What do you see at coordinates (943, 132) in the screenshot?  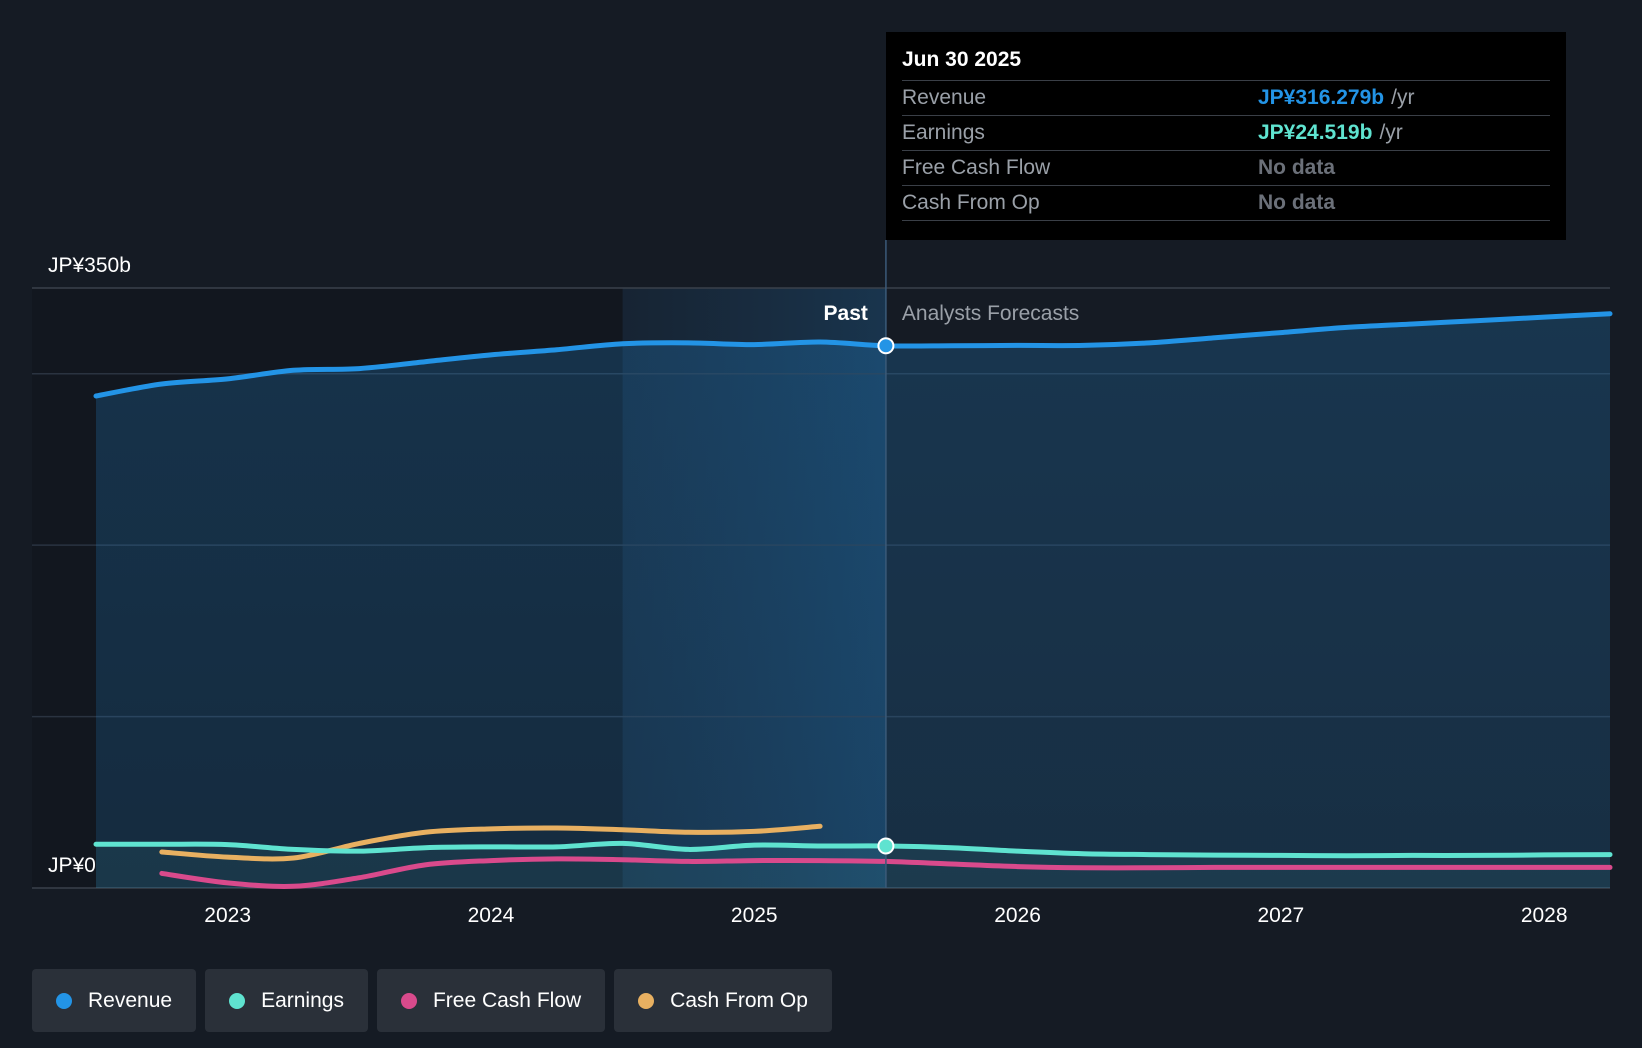 I see `tooltip-label: Earnings` at bounding box center [943, 132].